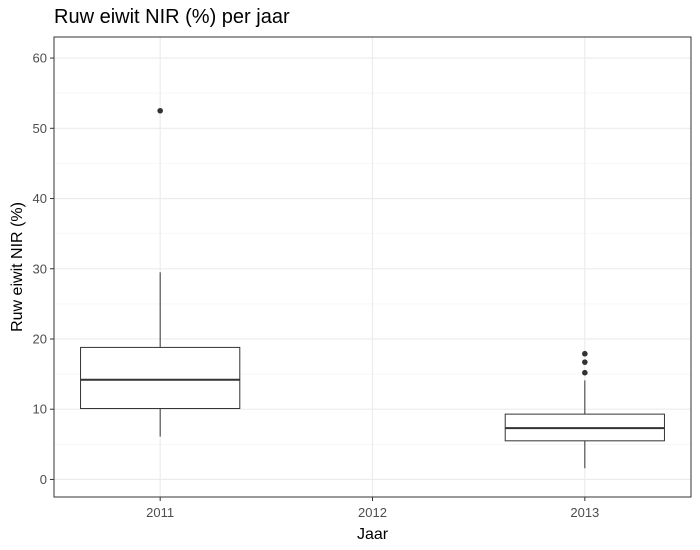  Describe the element at coordinates (160, 378) in the screenshot. I see `iqr-box` at that location.